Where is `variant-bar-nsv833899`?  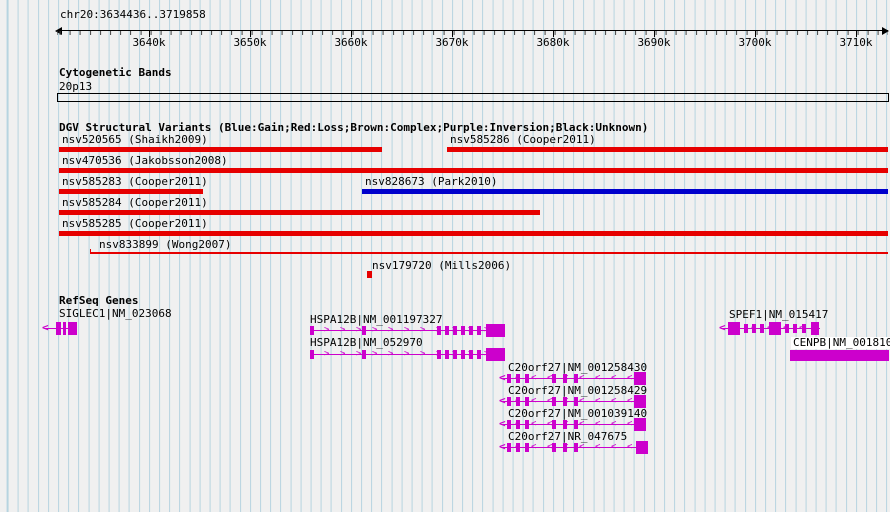
variant-bar-nsv833899 is located at coordinates (489, 253).